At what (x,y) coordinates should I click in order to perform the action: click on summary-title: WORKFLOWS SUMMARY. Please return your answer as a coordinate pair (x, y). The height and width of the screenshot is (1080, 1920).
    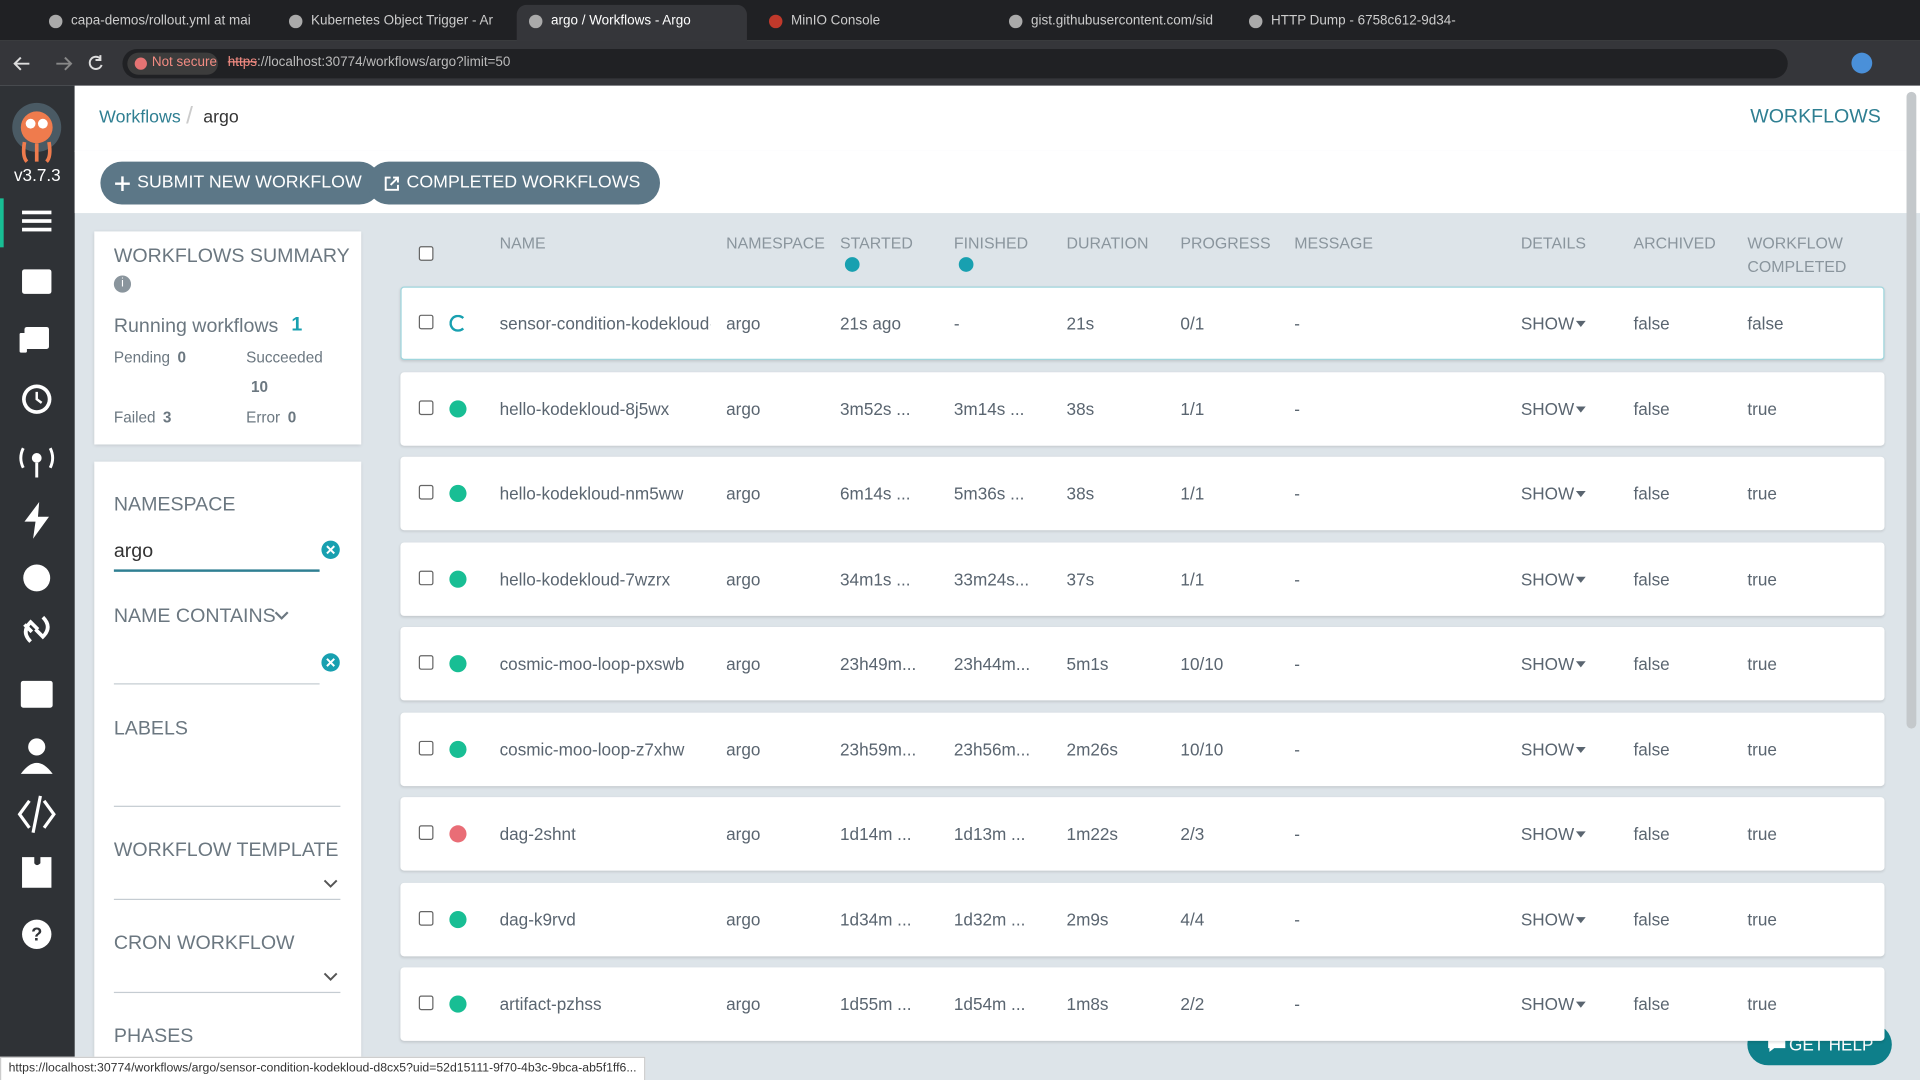
    Looking at the image, I should click on (231, 256).